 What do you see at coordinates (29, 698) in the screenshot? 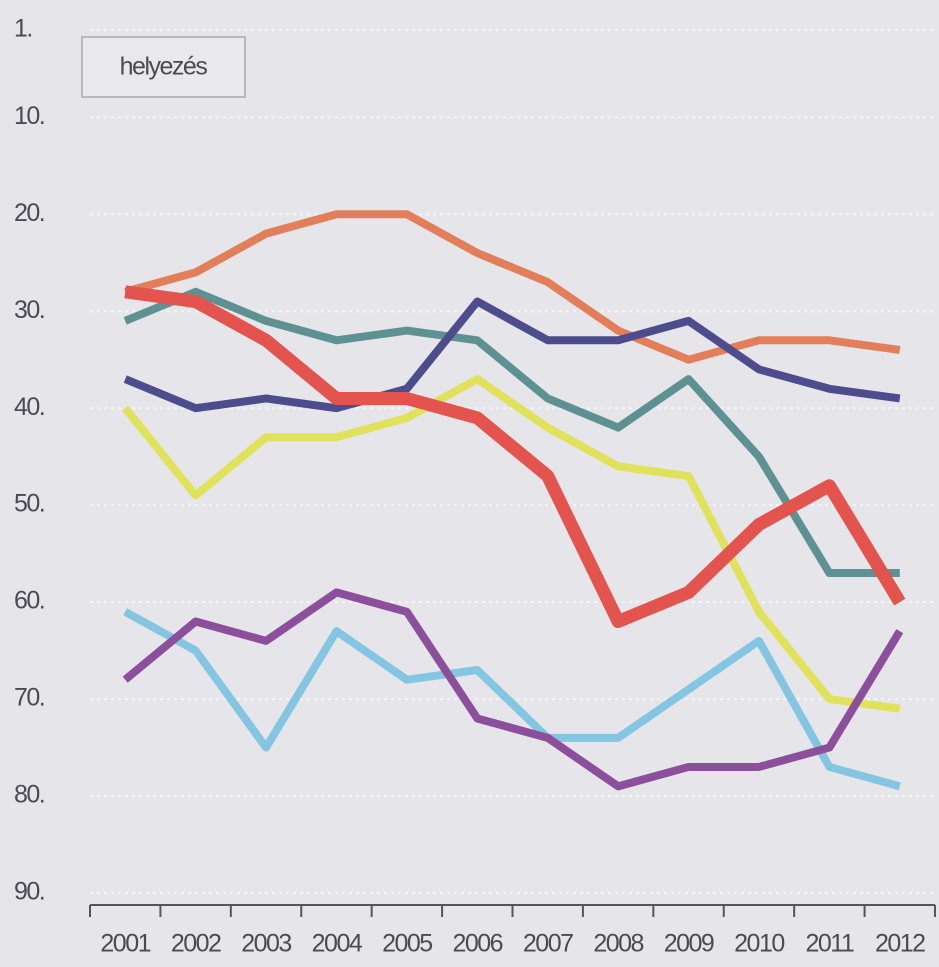
I see `y-tick-label: 70.` at bounding box center [29, 698].